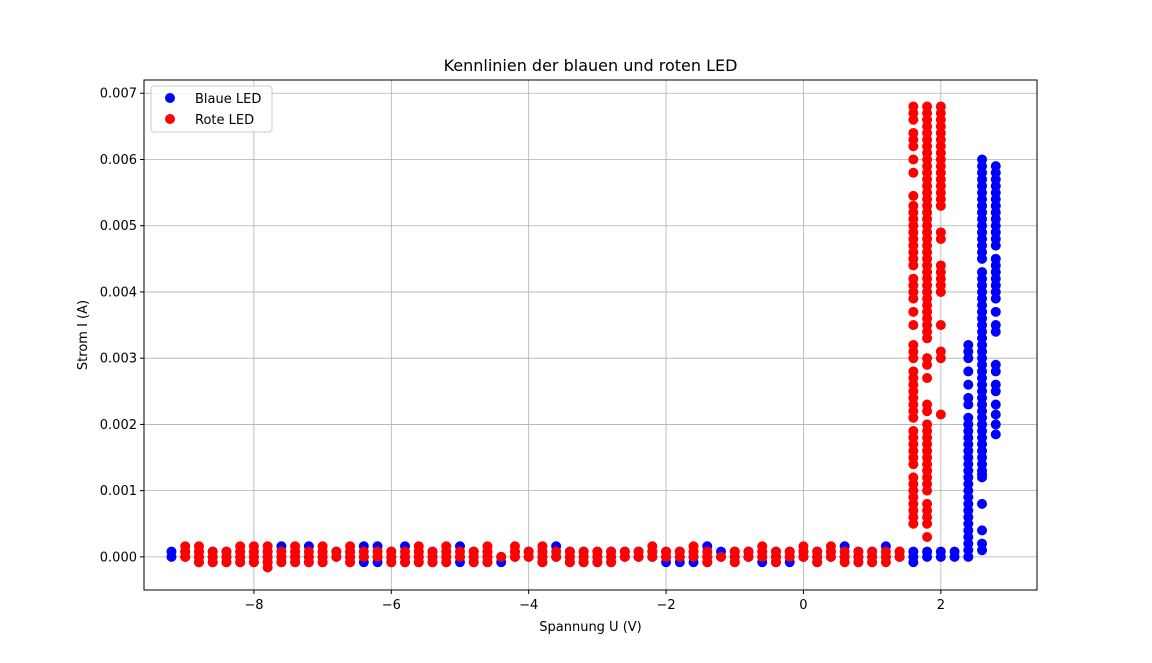 This screenshot has height=663, width=1152. What do you see at coordinates (228, 99) in the screenshot?
I see `legend-label-blaue-led: Blaue LED` at bounding box center [228, 99].